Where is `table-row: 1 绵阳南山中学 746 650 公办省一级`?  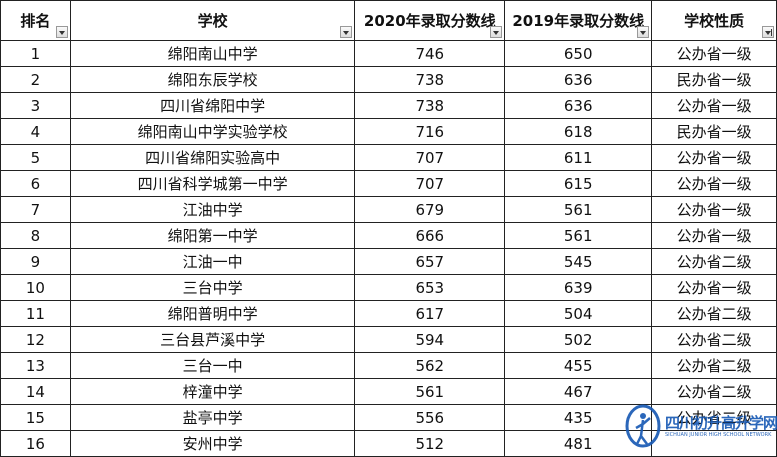 table-row: 1 绵阳南山中学 746 650 公办省一级 is located at coordinates (388, 53).